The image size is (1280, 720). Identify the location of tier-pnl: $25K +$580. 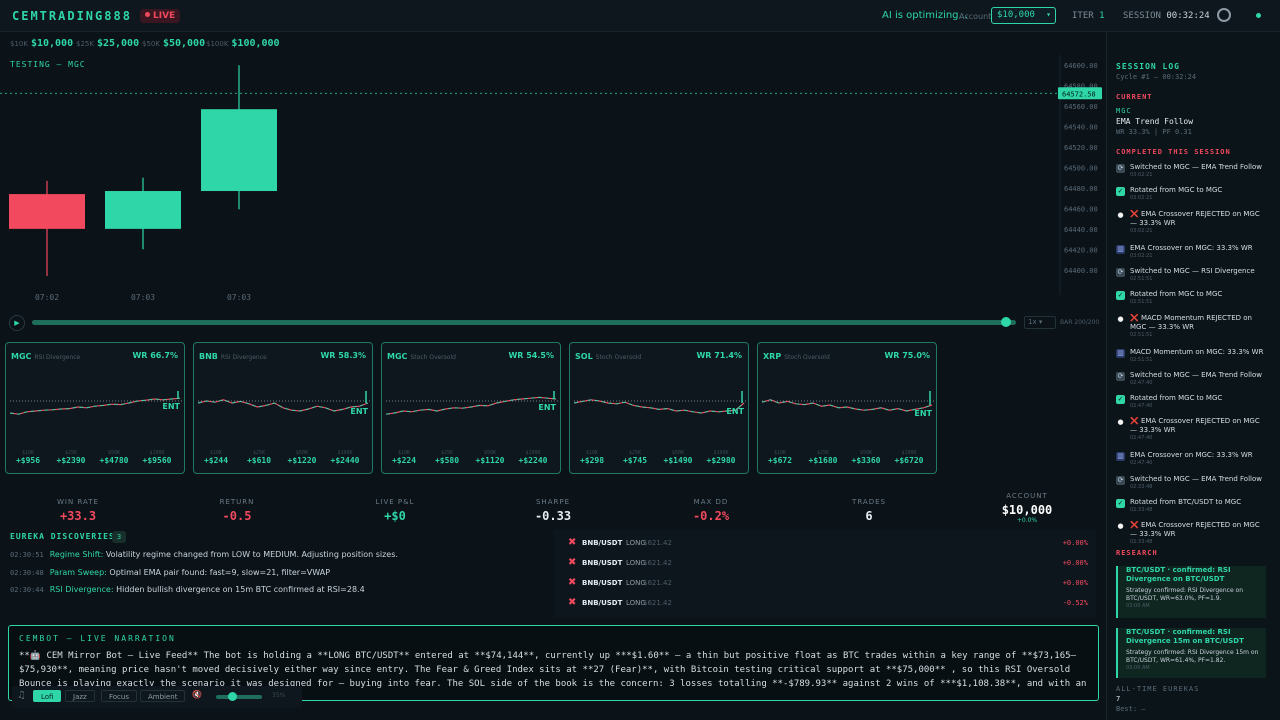
(447, 457).